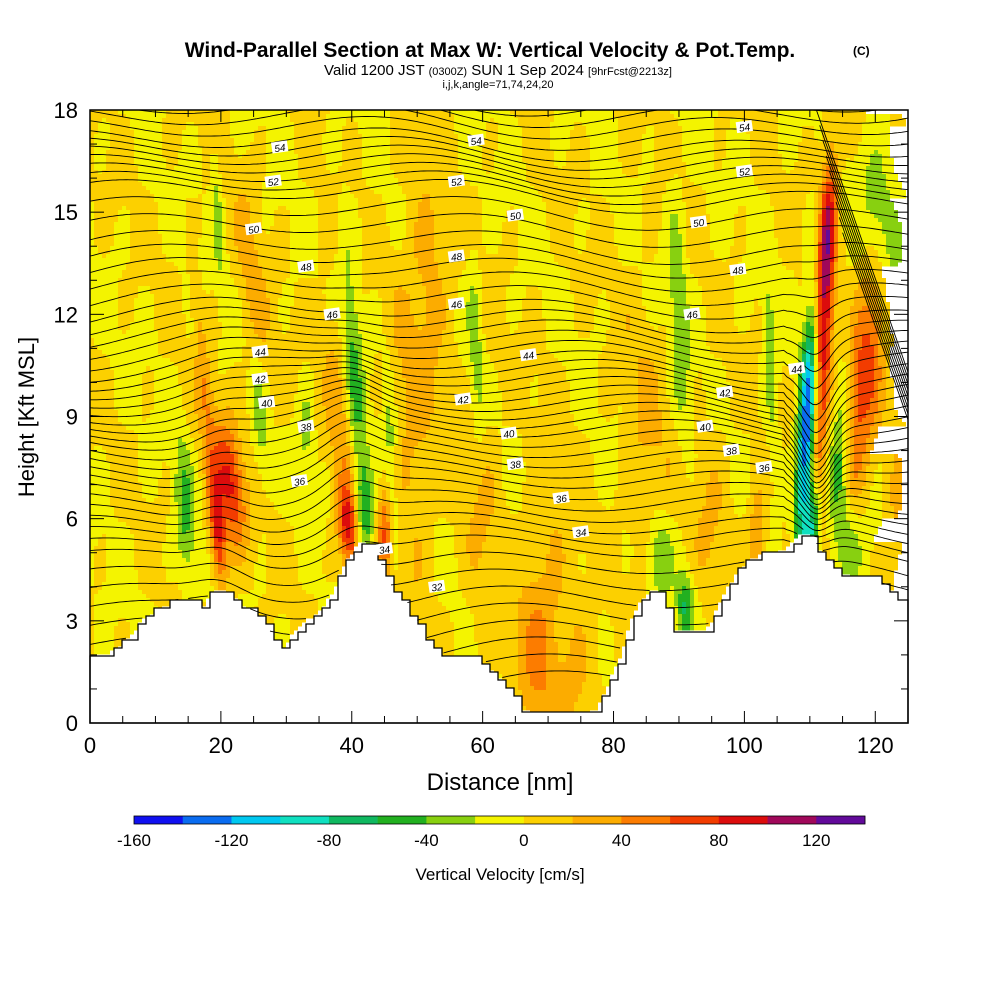 The width and height of the screenshot is (1000, 1000). I want to click on colorbar-tick-label: 40, so click(621, 840).